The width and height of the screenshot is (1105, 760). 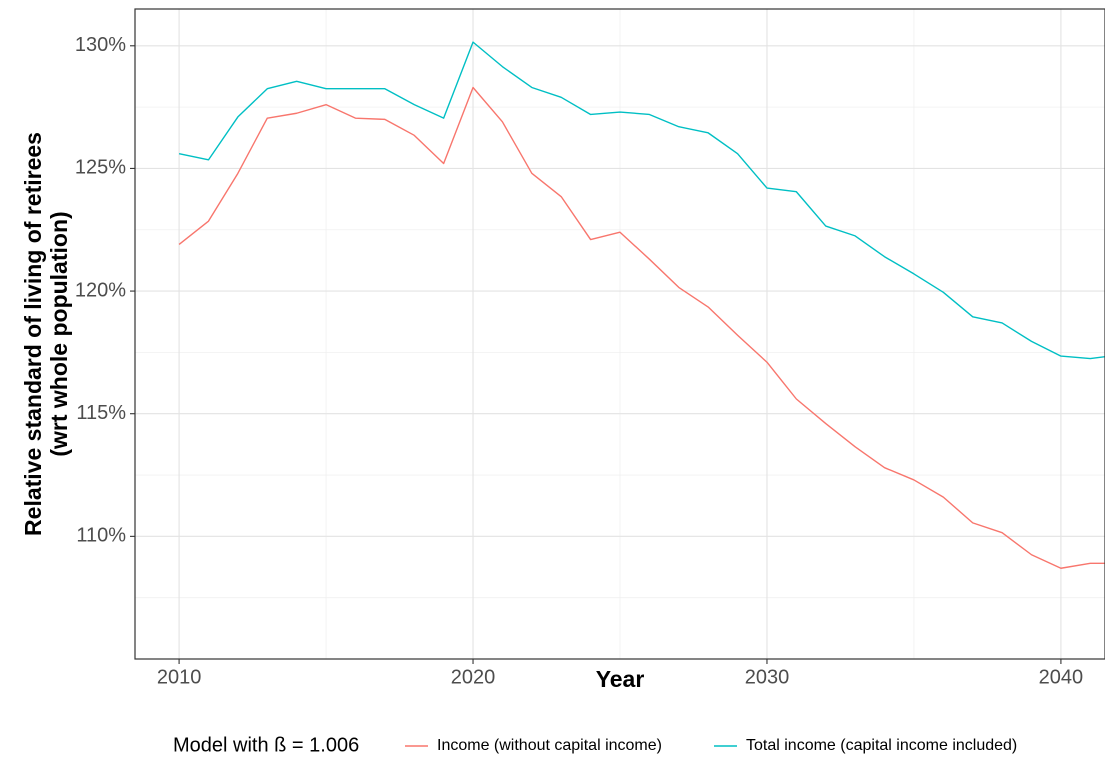 I want to click on y-axis-title-line-2: (wrt whole population), so click(x=59, y=333).